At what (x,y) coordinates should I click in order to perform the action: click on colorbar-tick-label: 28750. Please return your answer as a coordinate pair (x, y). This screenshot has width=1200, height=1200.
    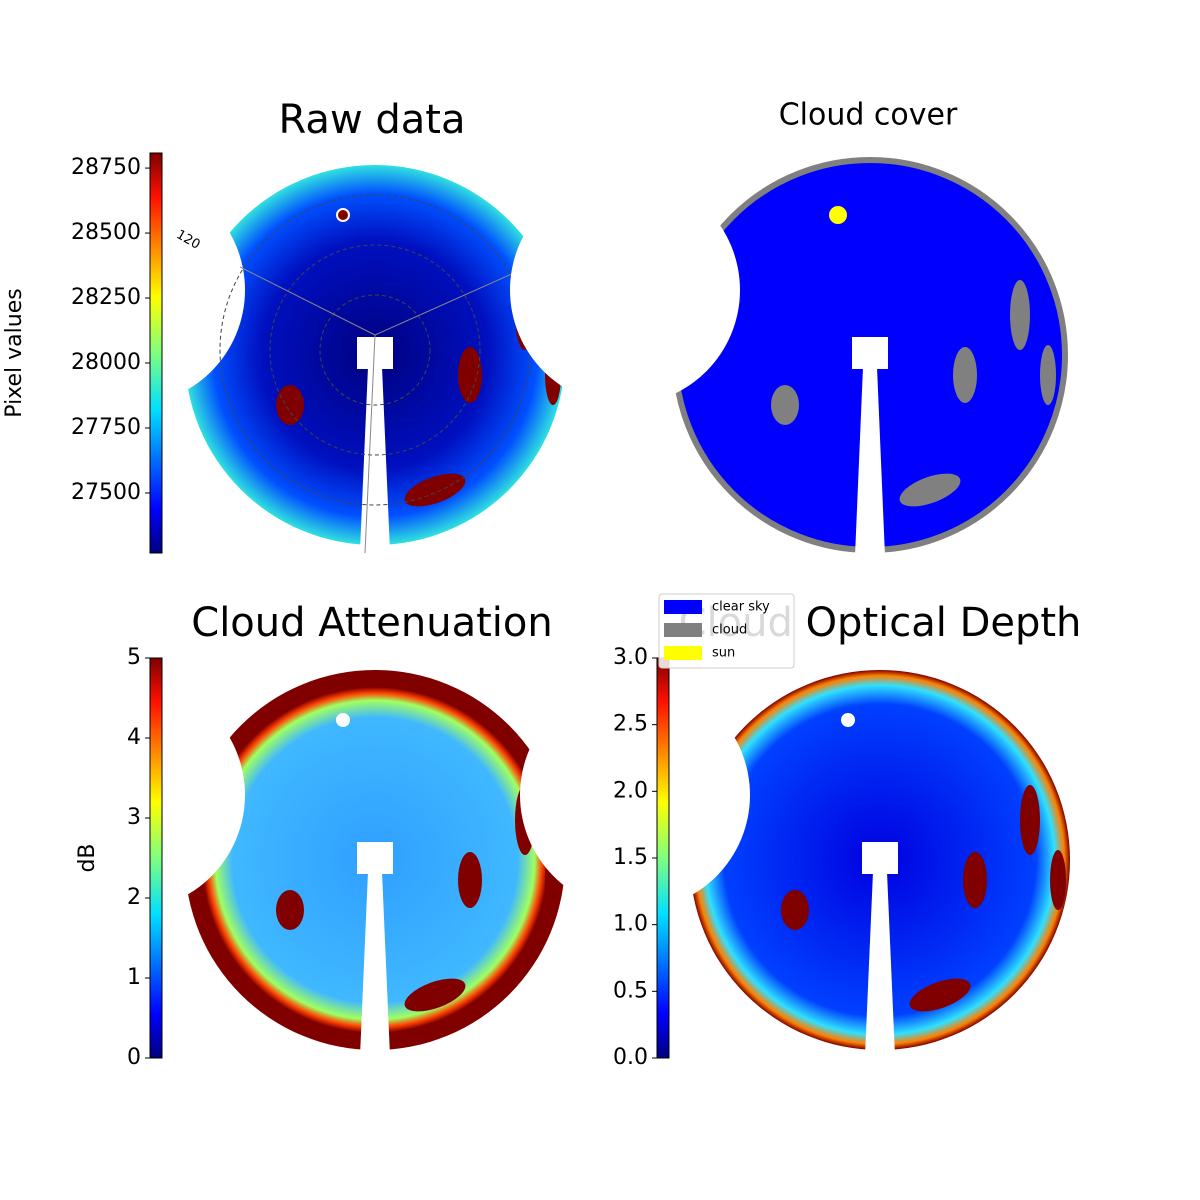
    Looking at the image, I should click on (106, 167).